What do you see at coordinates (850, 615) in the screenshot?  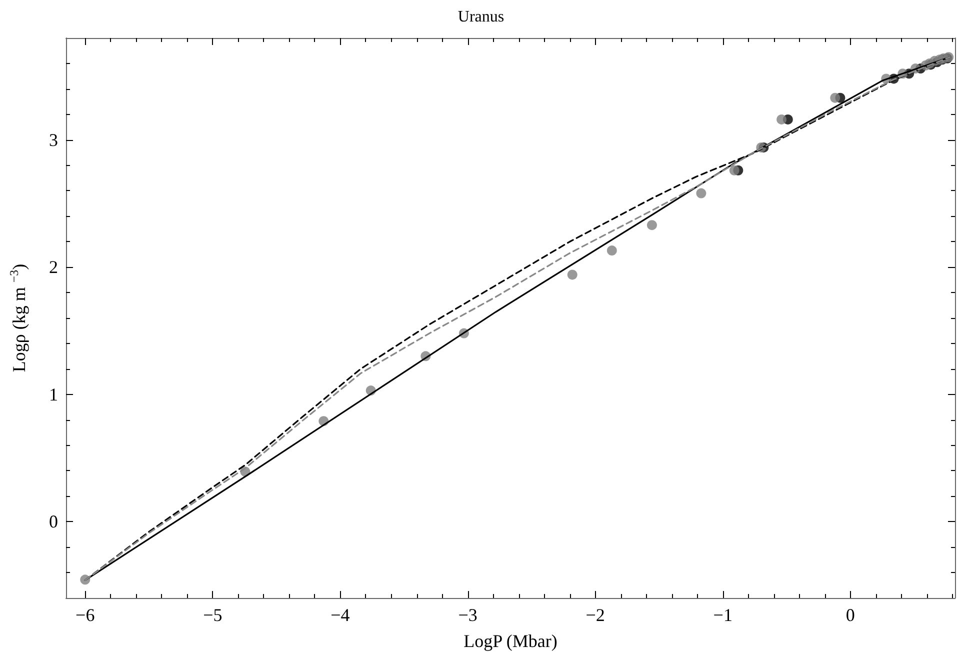 I see `x-tick-label: 0` at bounding box center [850, 615].